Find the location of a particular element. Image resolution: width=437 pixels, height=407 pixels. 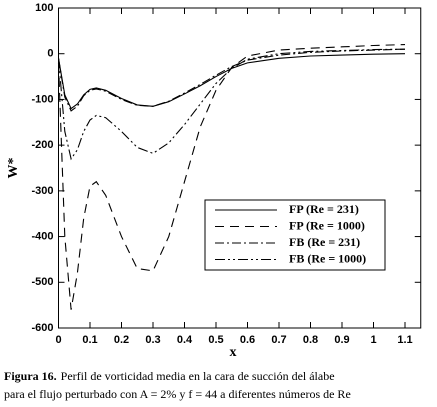

x-tick-label: 0.4 is located at coordinates (185, 340).